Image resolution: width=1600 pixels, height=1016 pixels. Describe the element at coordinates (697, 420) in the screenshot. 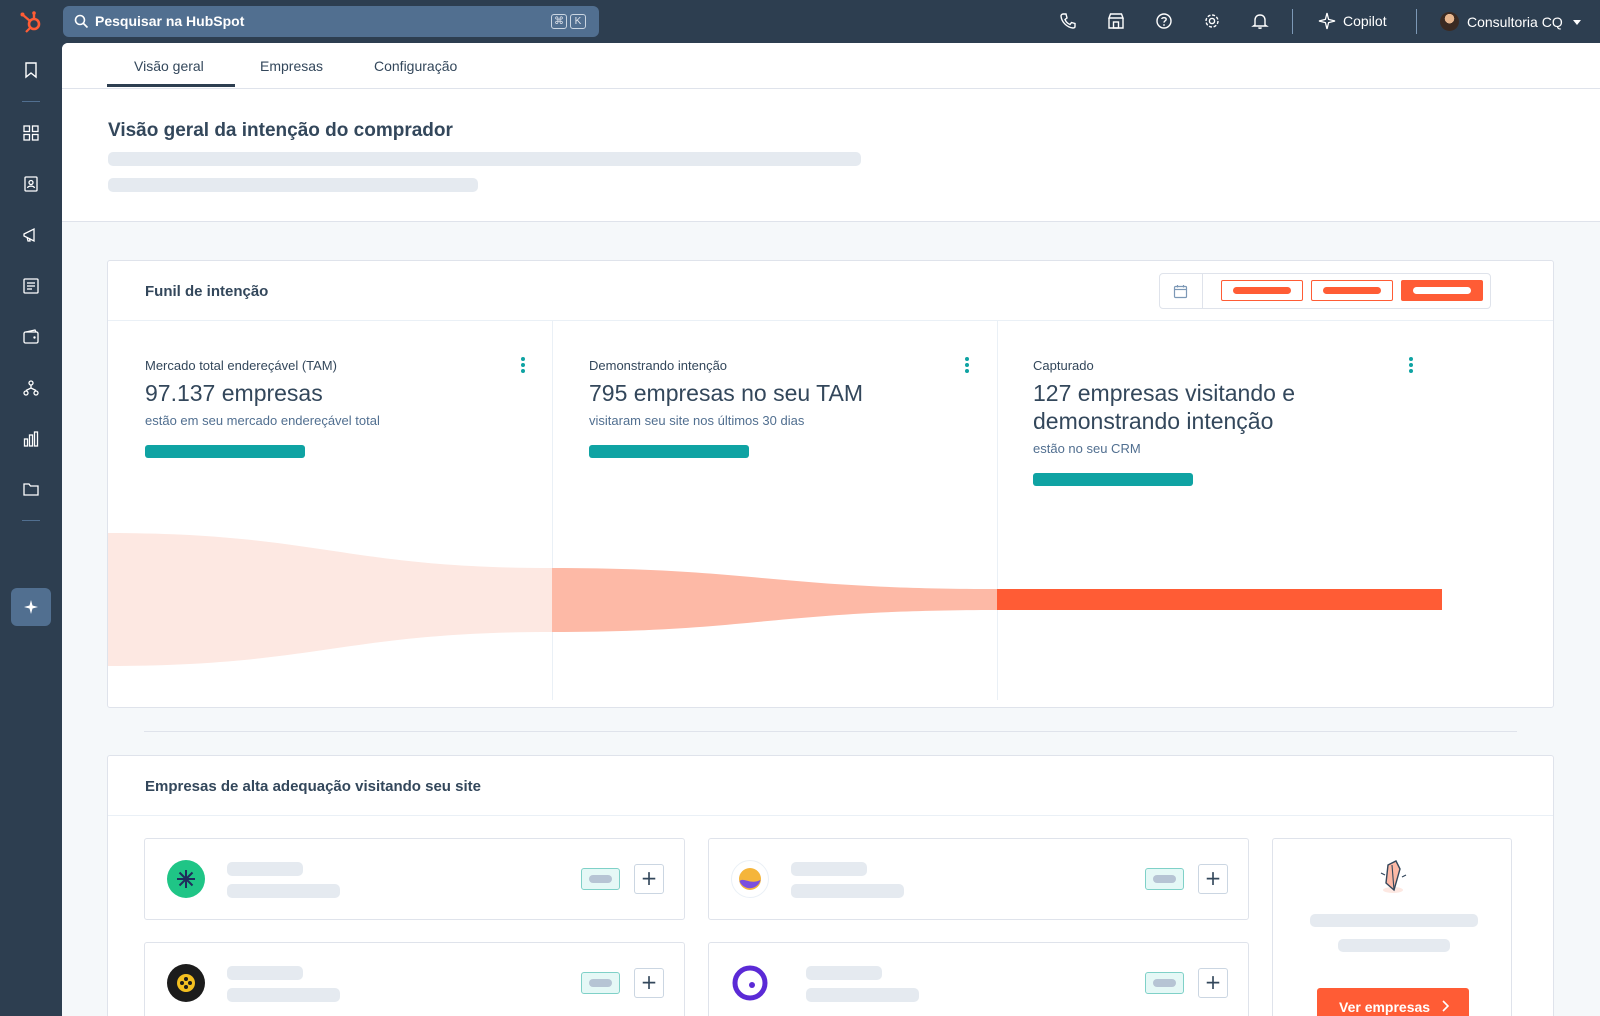

I see `metric-description: visitaram seu site nos últimos 30 dias` at that location.